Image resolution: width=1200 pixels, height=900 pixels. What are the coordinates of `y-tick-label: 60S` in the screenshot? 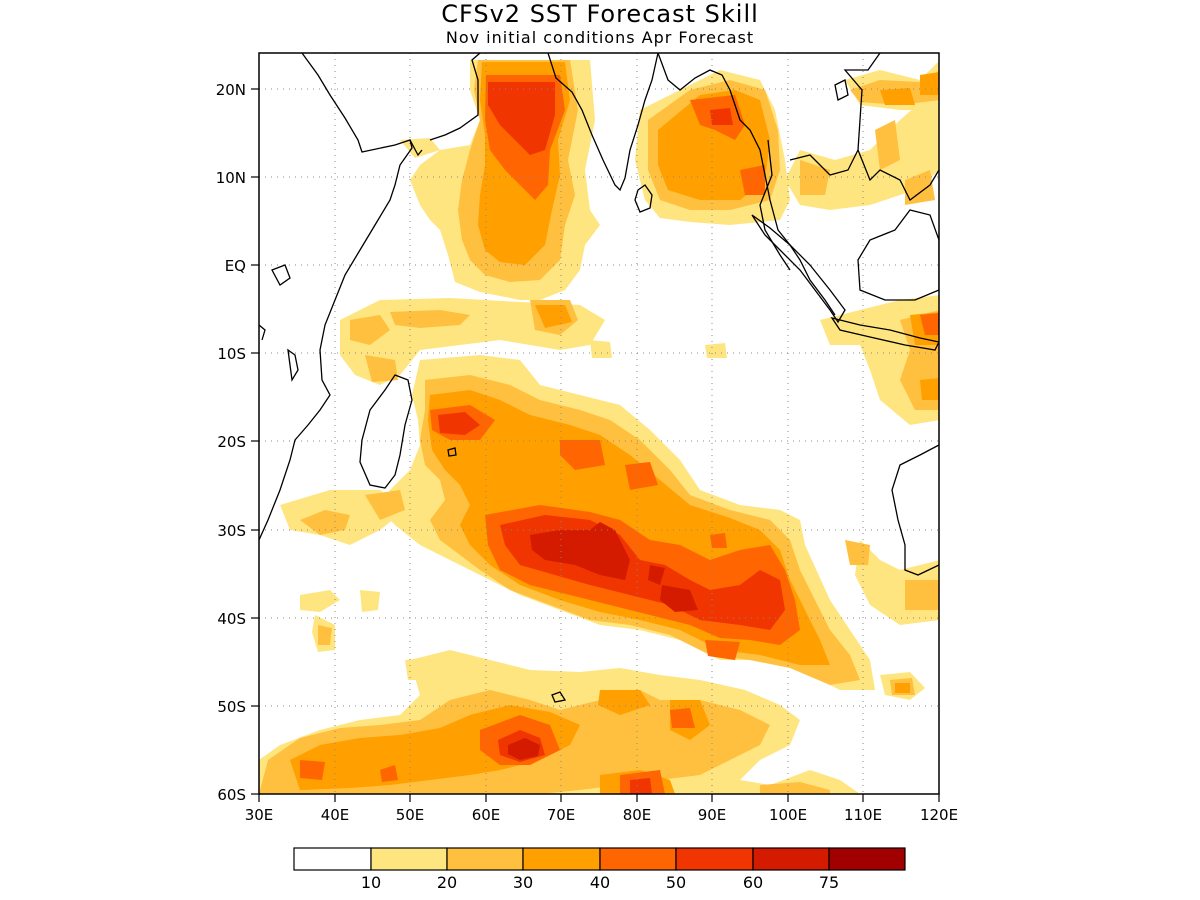 It's located at (231, 795).